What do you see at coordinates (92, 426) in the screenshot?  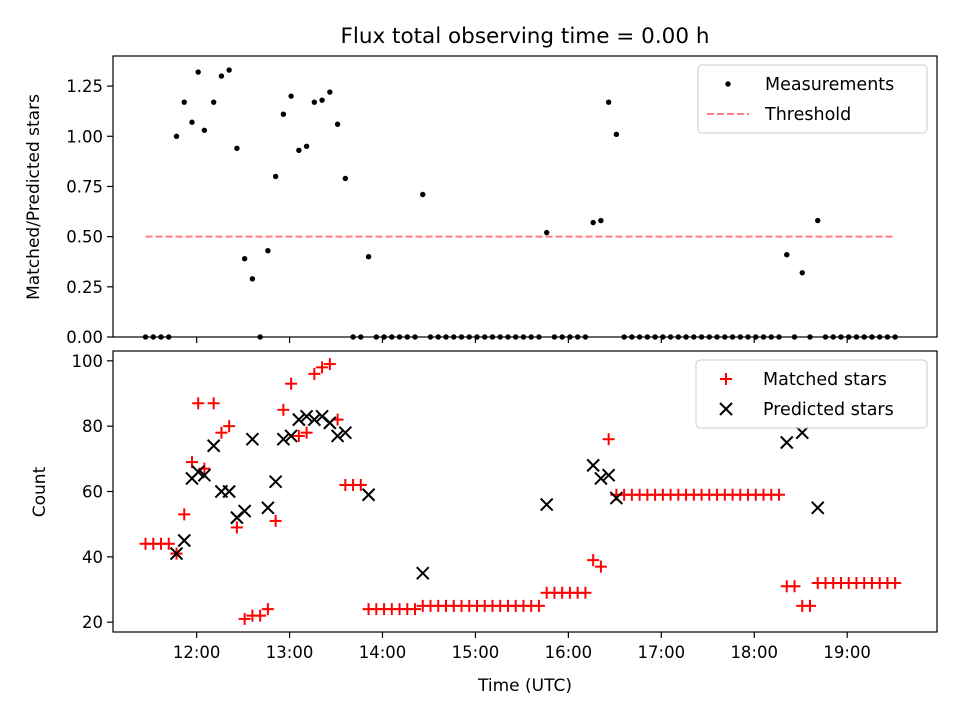 I see `bottom-y-tick-label: 80` at bounding box center [92, 426].